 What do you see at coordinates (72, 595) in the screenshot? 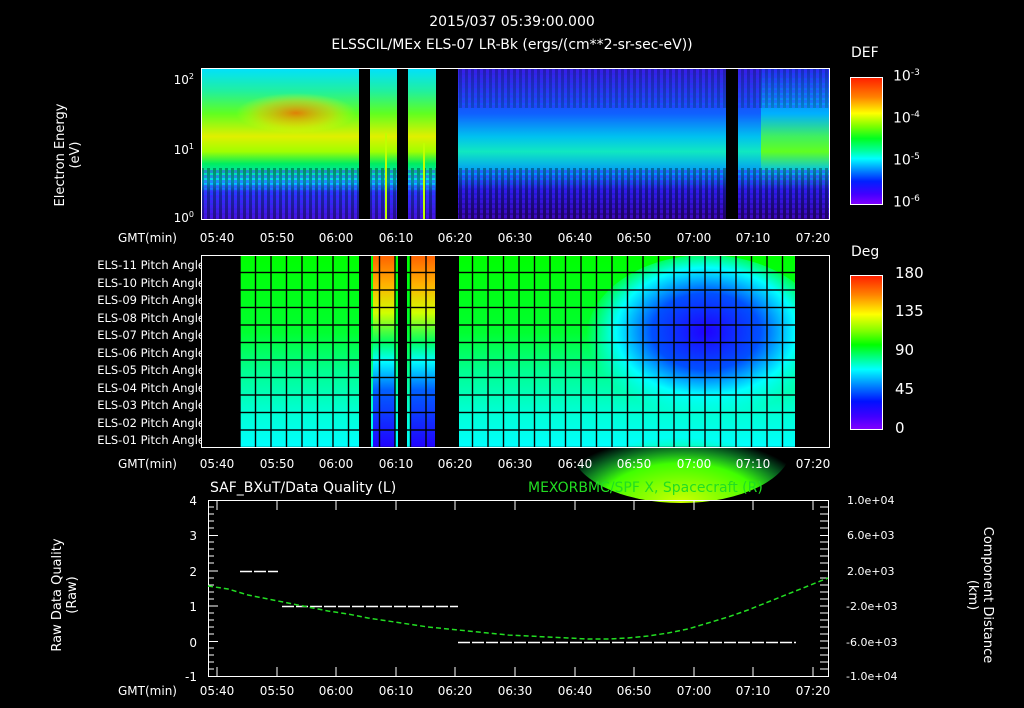
I see `panel3-left-yunit-text: (Raw)` at bounding box center [72, 595].